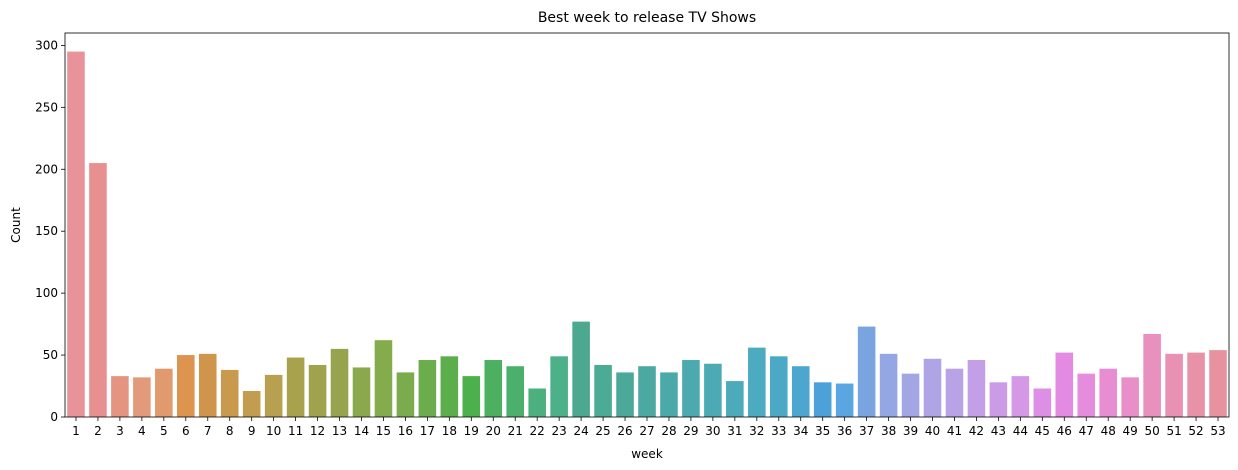 Image resolution: width=1238 pixels, height=470 pixels. What do you see at coordinates (252, 431) in the screenshot?
I see `x-tick-label: 9` at bounding box center [252, 431].